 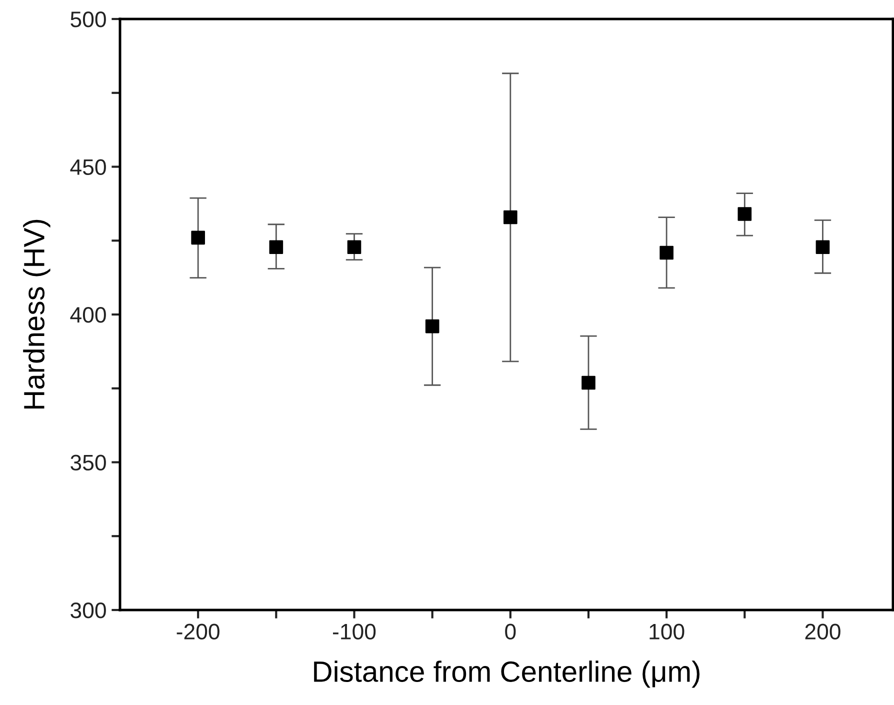 I want to click on x-tick-label: -200, so click(x=198, y=632).